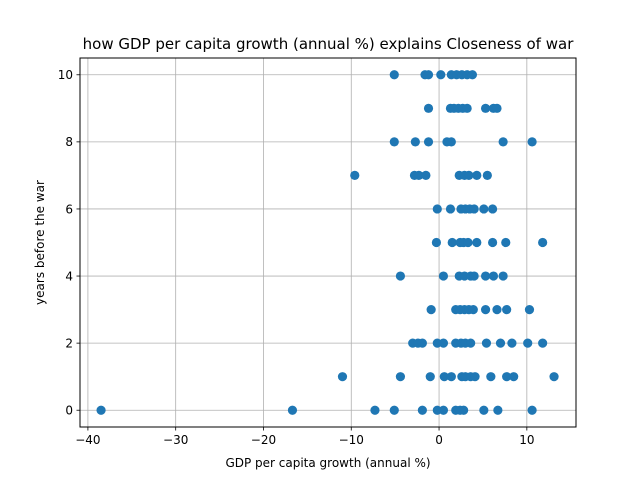  What do you see at coordinates (87, 440) in the screenshot?
I see `x-tick-label: −40` at bounding box center [87, 440].